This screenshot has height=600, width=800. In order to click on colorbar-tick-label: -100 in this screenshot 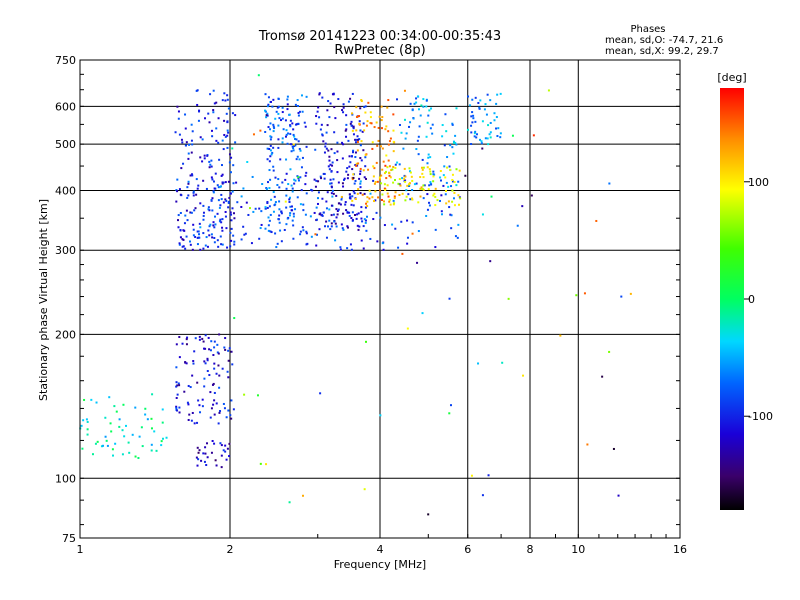, I will do `click(760, 416)`.